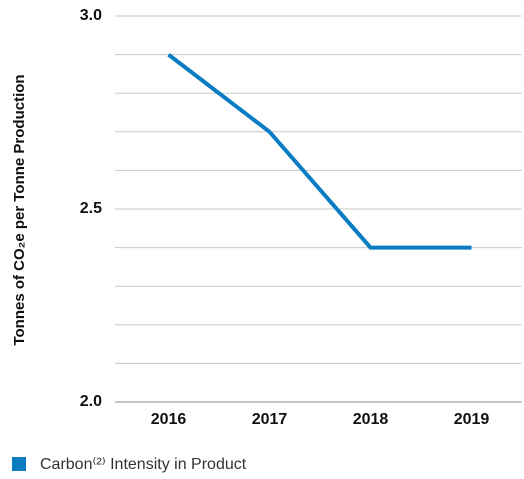 This screenshot has height=479, width=524. I want to click on y-tick-label: 2.0, so click(91, 401).